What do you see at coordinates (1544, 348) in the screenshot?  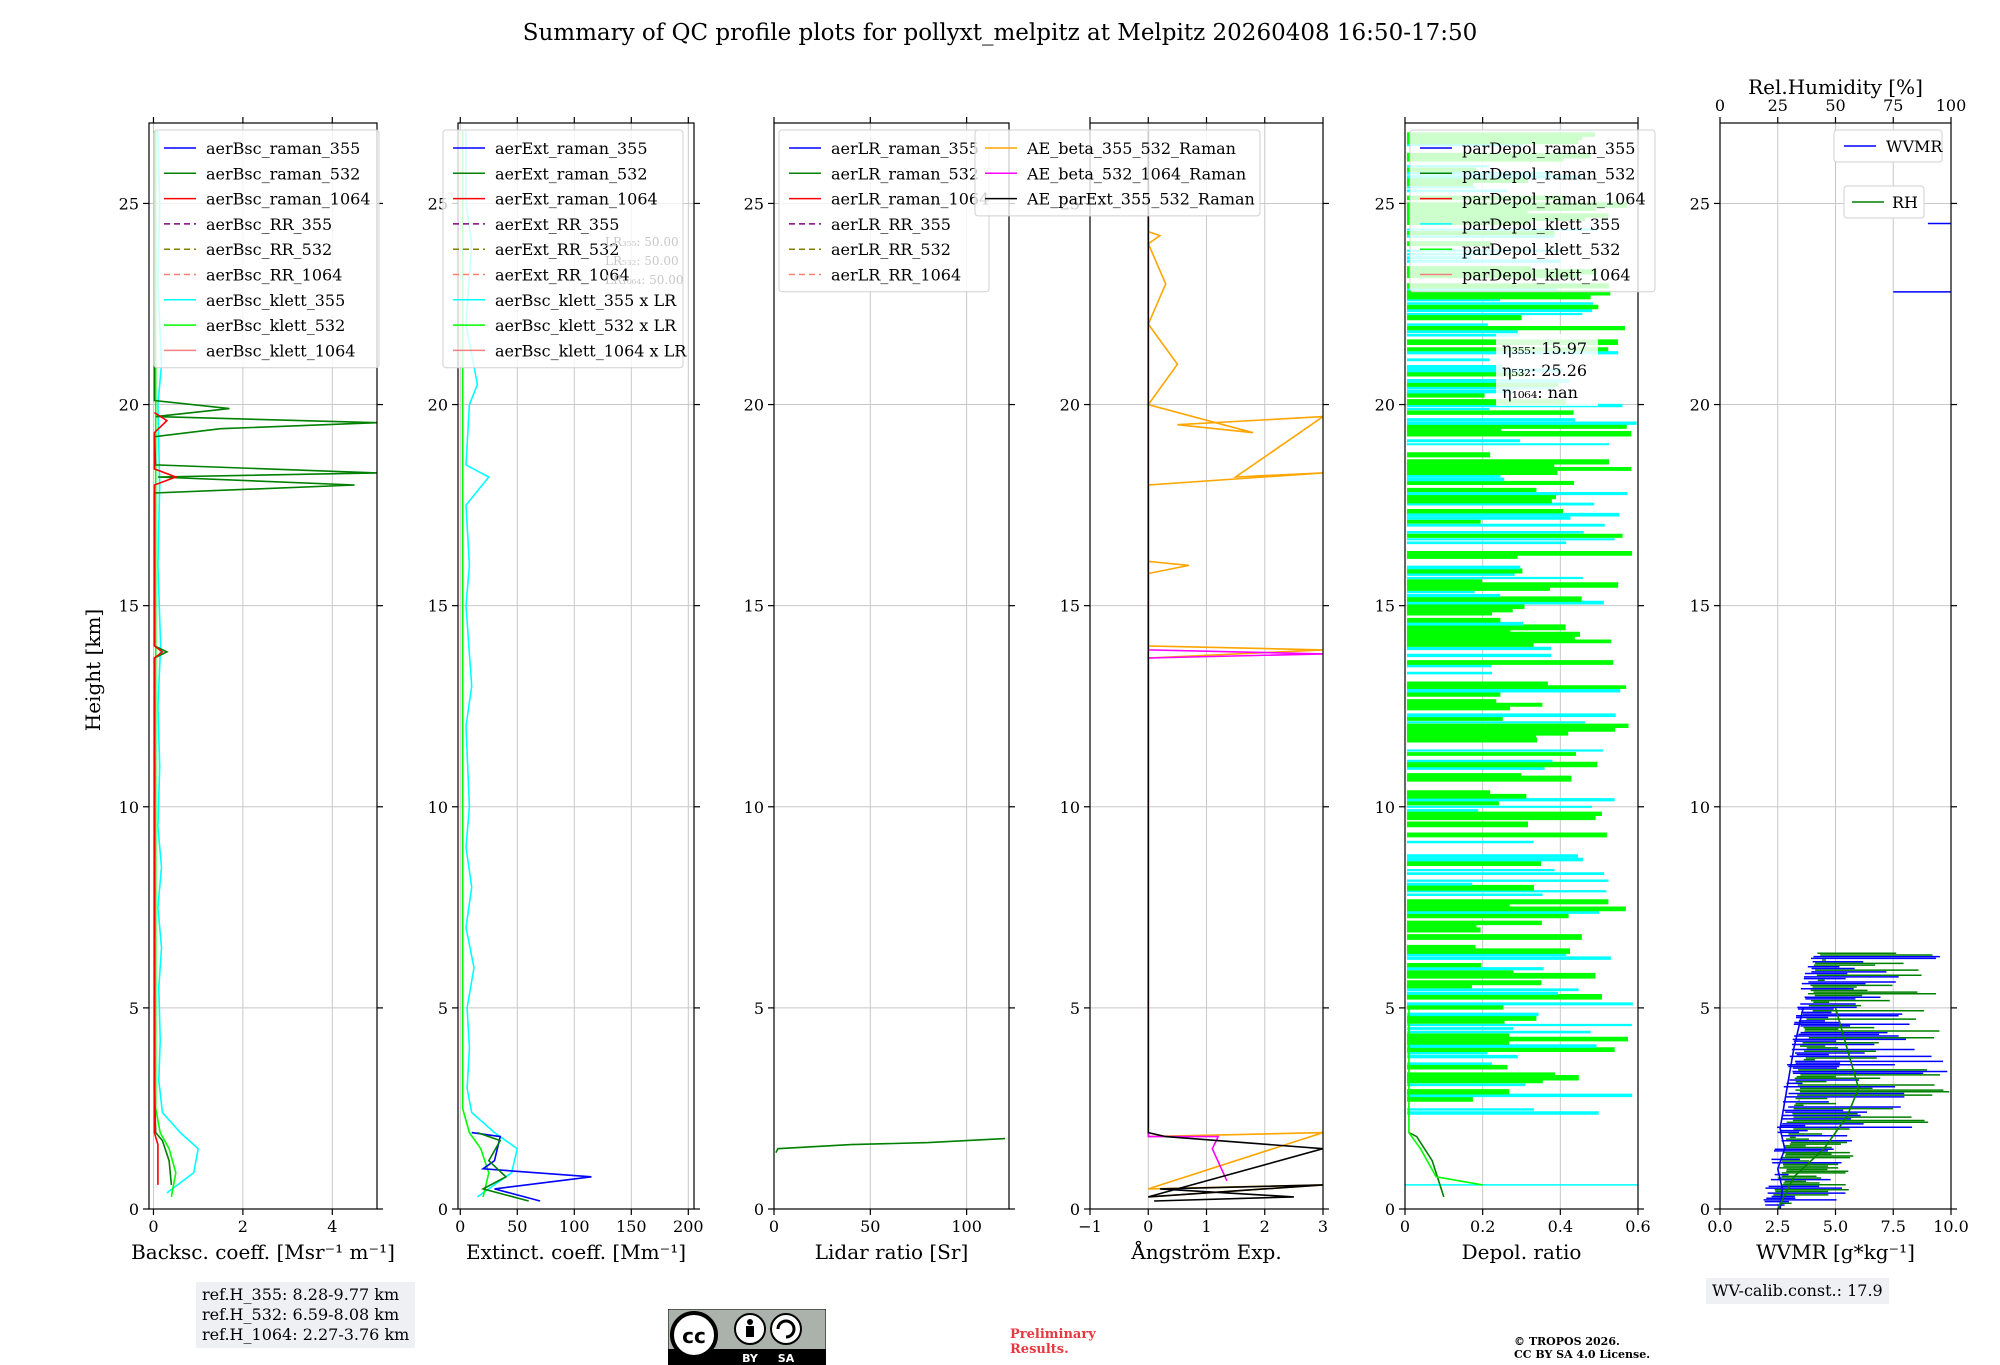 I see `eta-annotation: η₃₅₅: 15.97` at bounding box center [1544, 348].